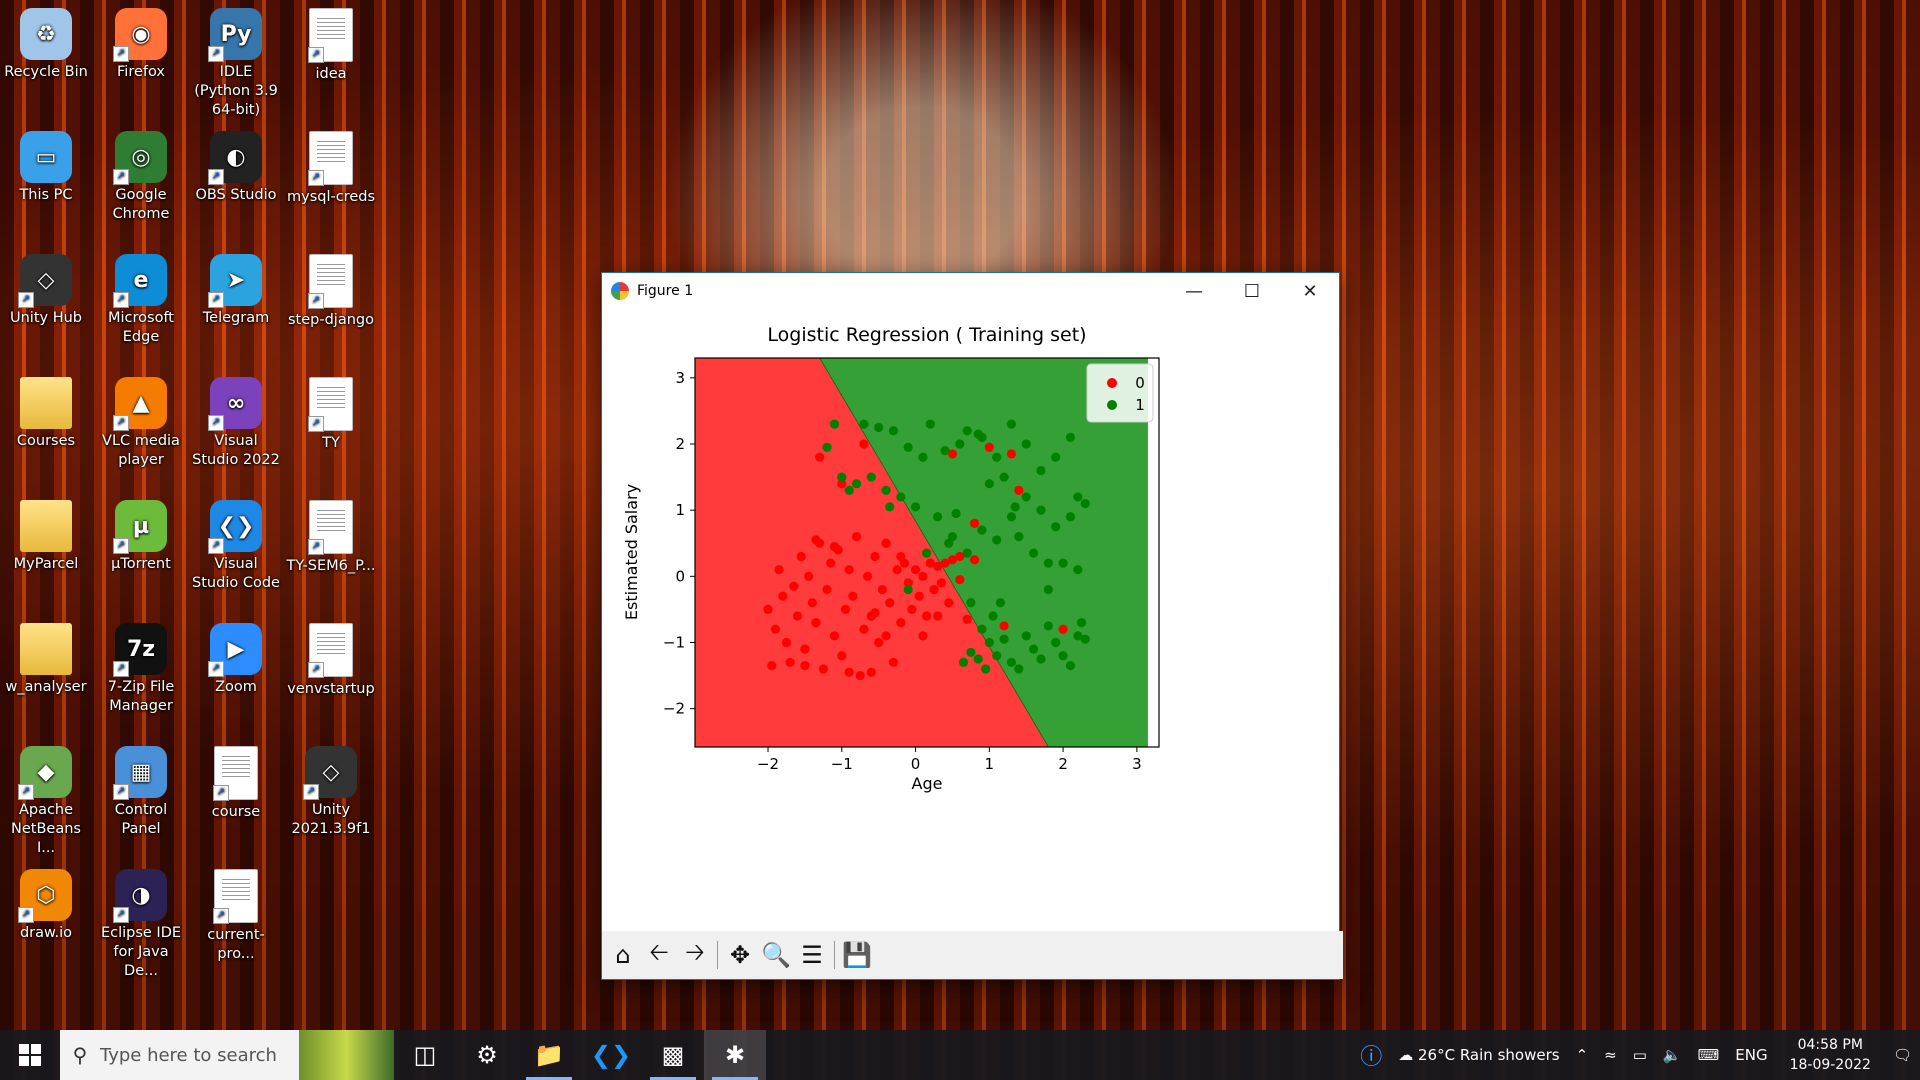 This screenshot has height=1080, width=1920. I want to click on legend-label: 0, so click(1140, 383).